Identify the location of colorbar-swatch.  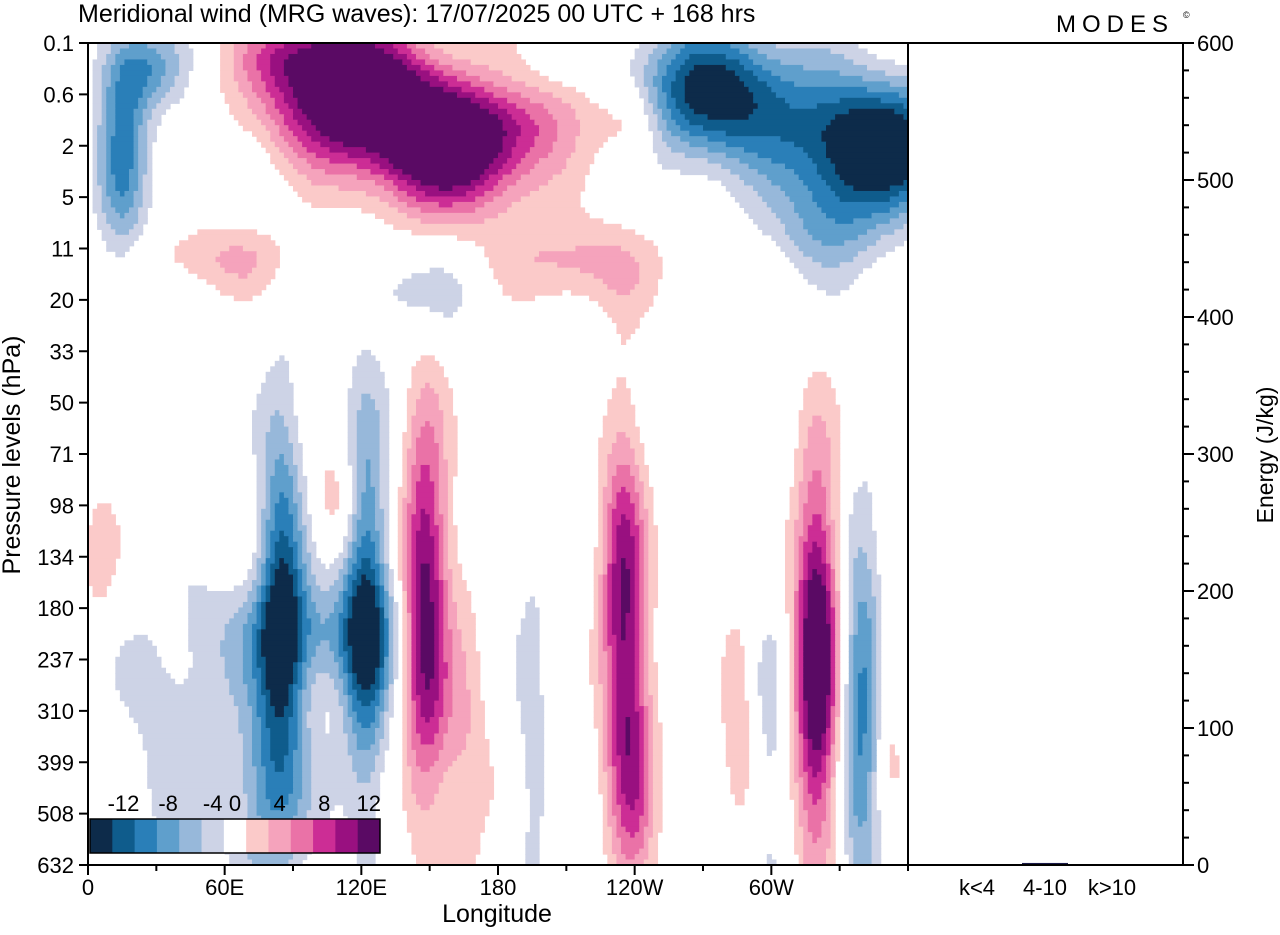
(257, 836).